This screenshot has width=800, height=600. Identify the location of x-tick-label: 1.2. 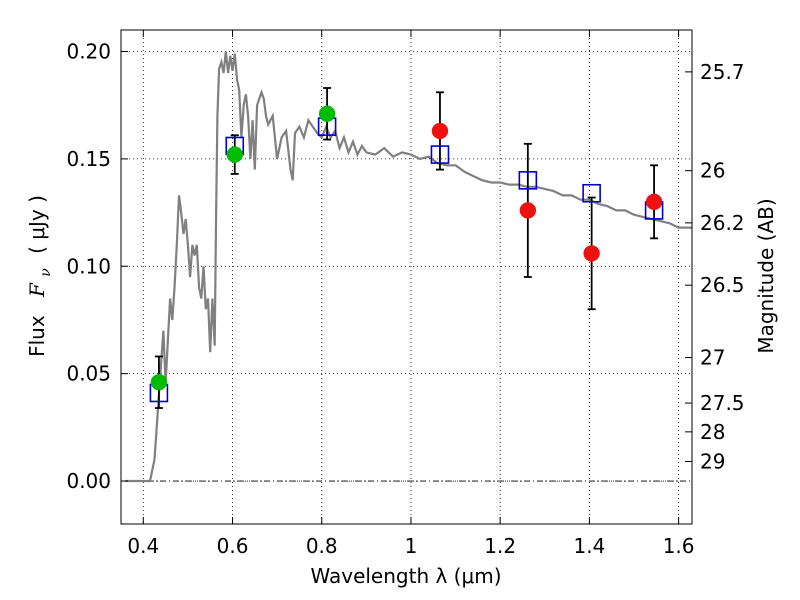
(500, 546).